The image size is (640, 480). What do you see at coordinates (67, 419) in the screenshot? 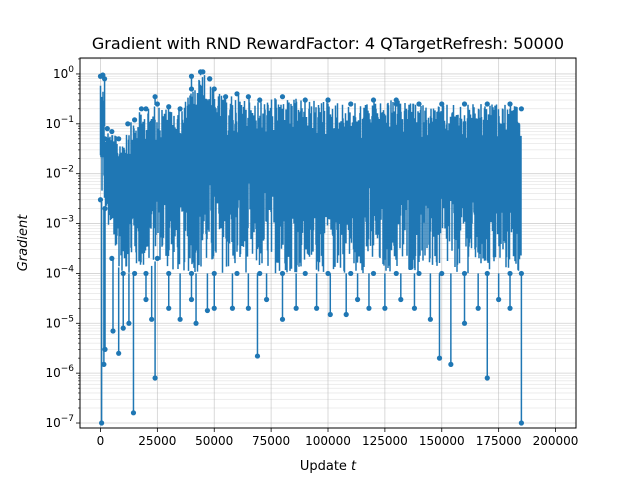
I see `y-tick-exponent: −7` at bounding box center [67, 419].